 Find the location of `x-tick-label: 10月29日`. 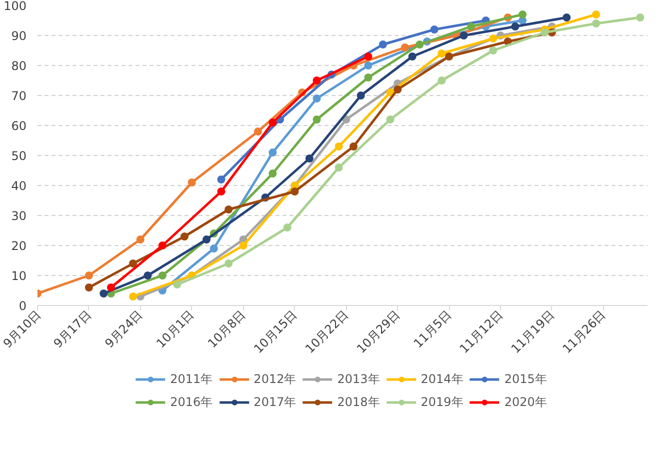

x-tick-label: 10月29日 is located at coordinates (378, 332).